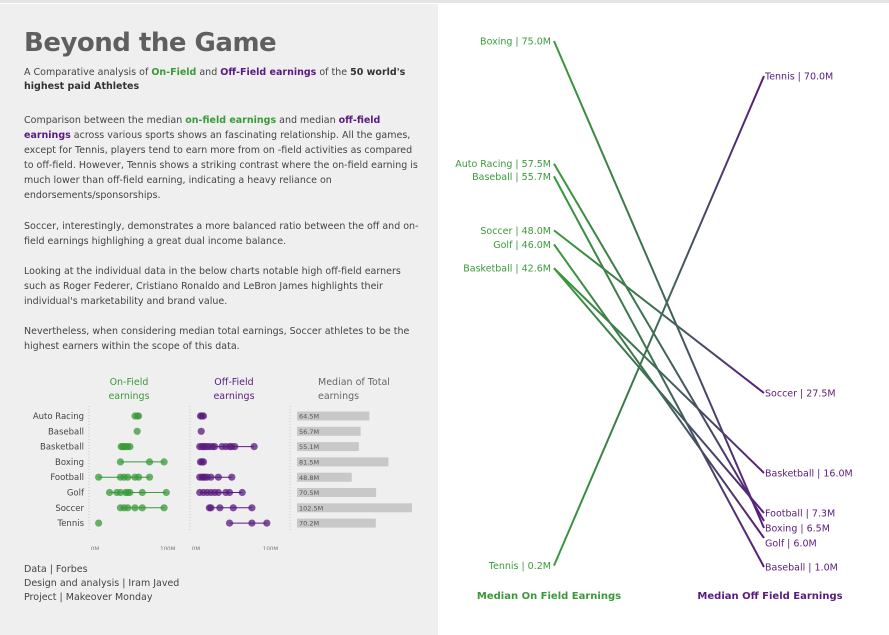 The image size is (889, 635). What do you see at coordinates (311, 508) in the screenshot?
I see `total-bar-label: 102.5M` at bounding box center [311, 508].